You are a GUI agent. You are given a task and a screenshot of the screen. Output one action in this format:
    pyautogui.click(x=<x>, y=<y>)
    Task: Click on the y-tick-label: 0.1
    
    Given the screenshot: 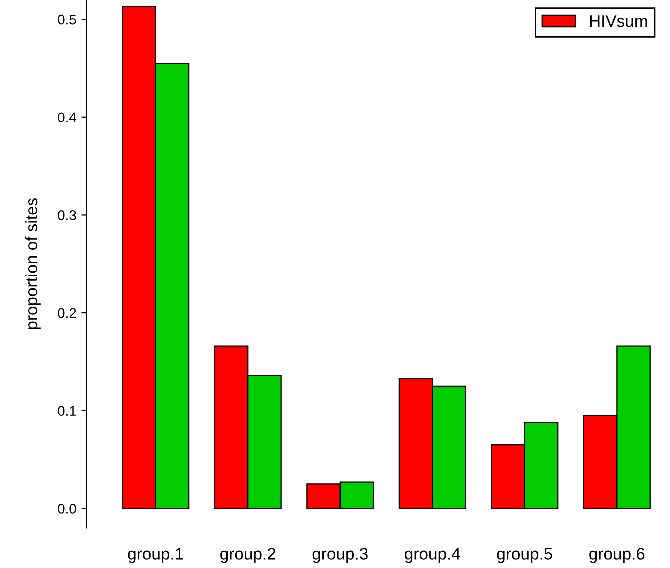 What is the action you would take?
    pyautogui.click(x=67, y=411)
    